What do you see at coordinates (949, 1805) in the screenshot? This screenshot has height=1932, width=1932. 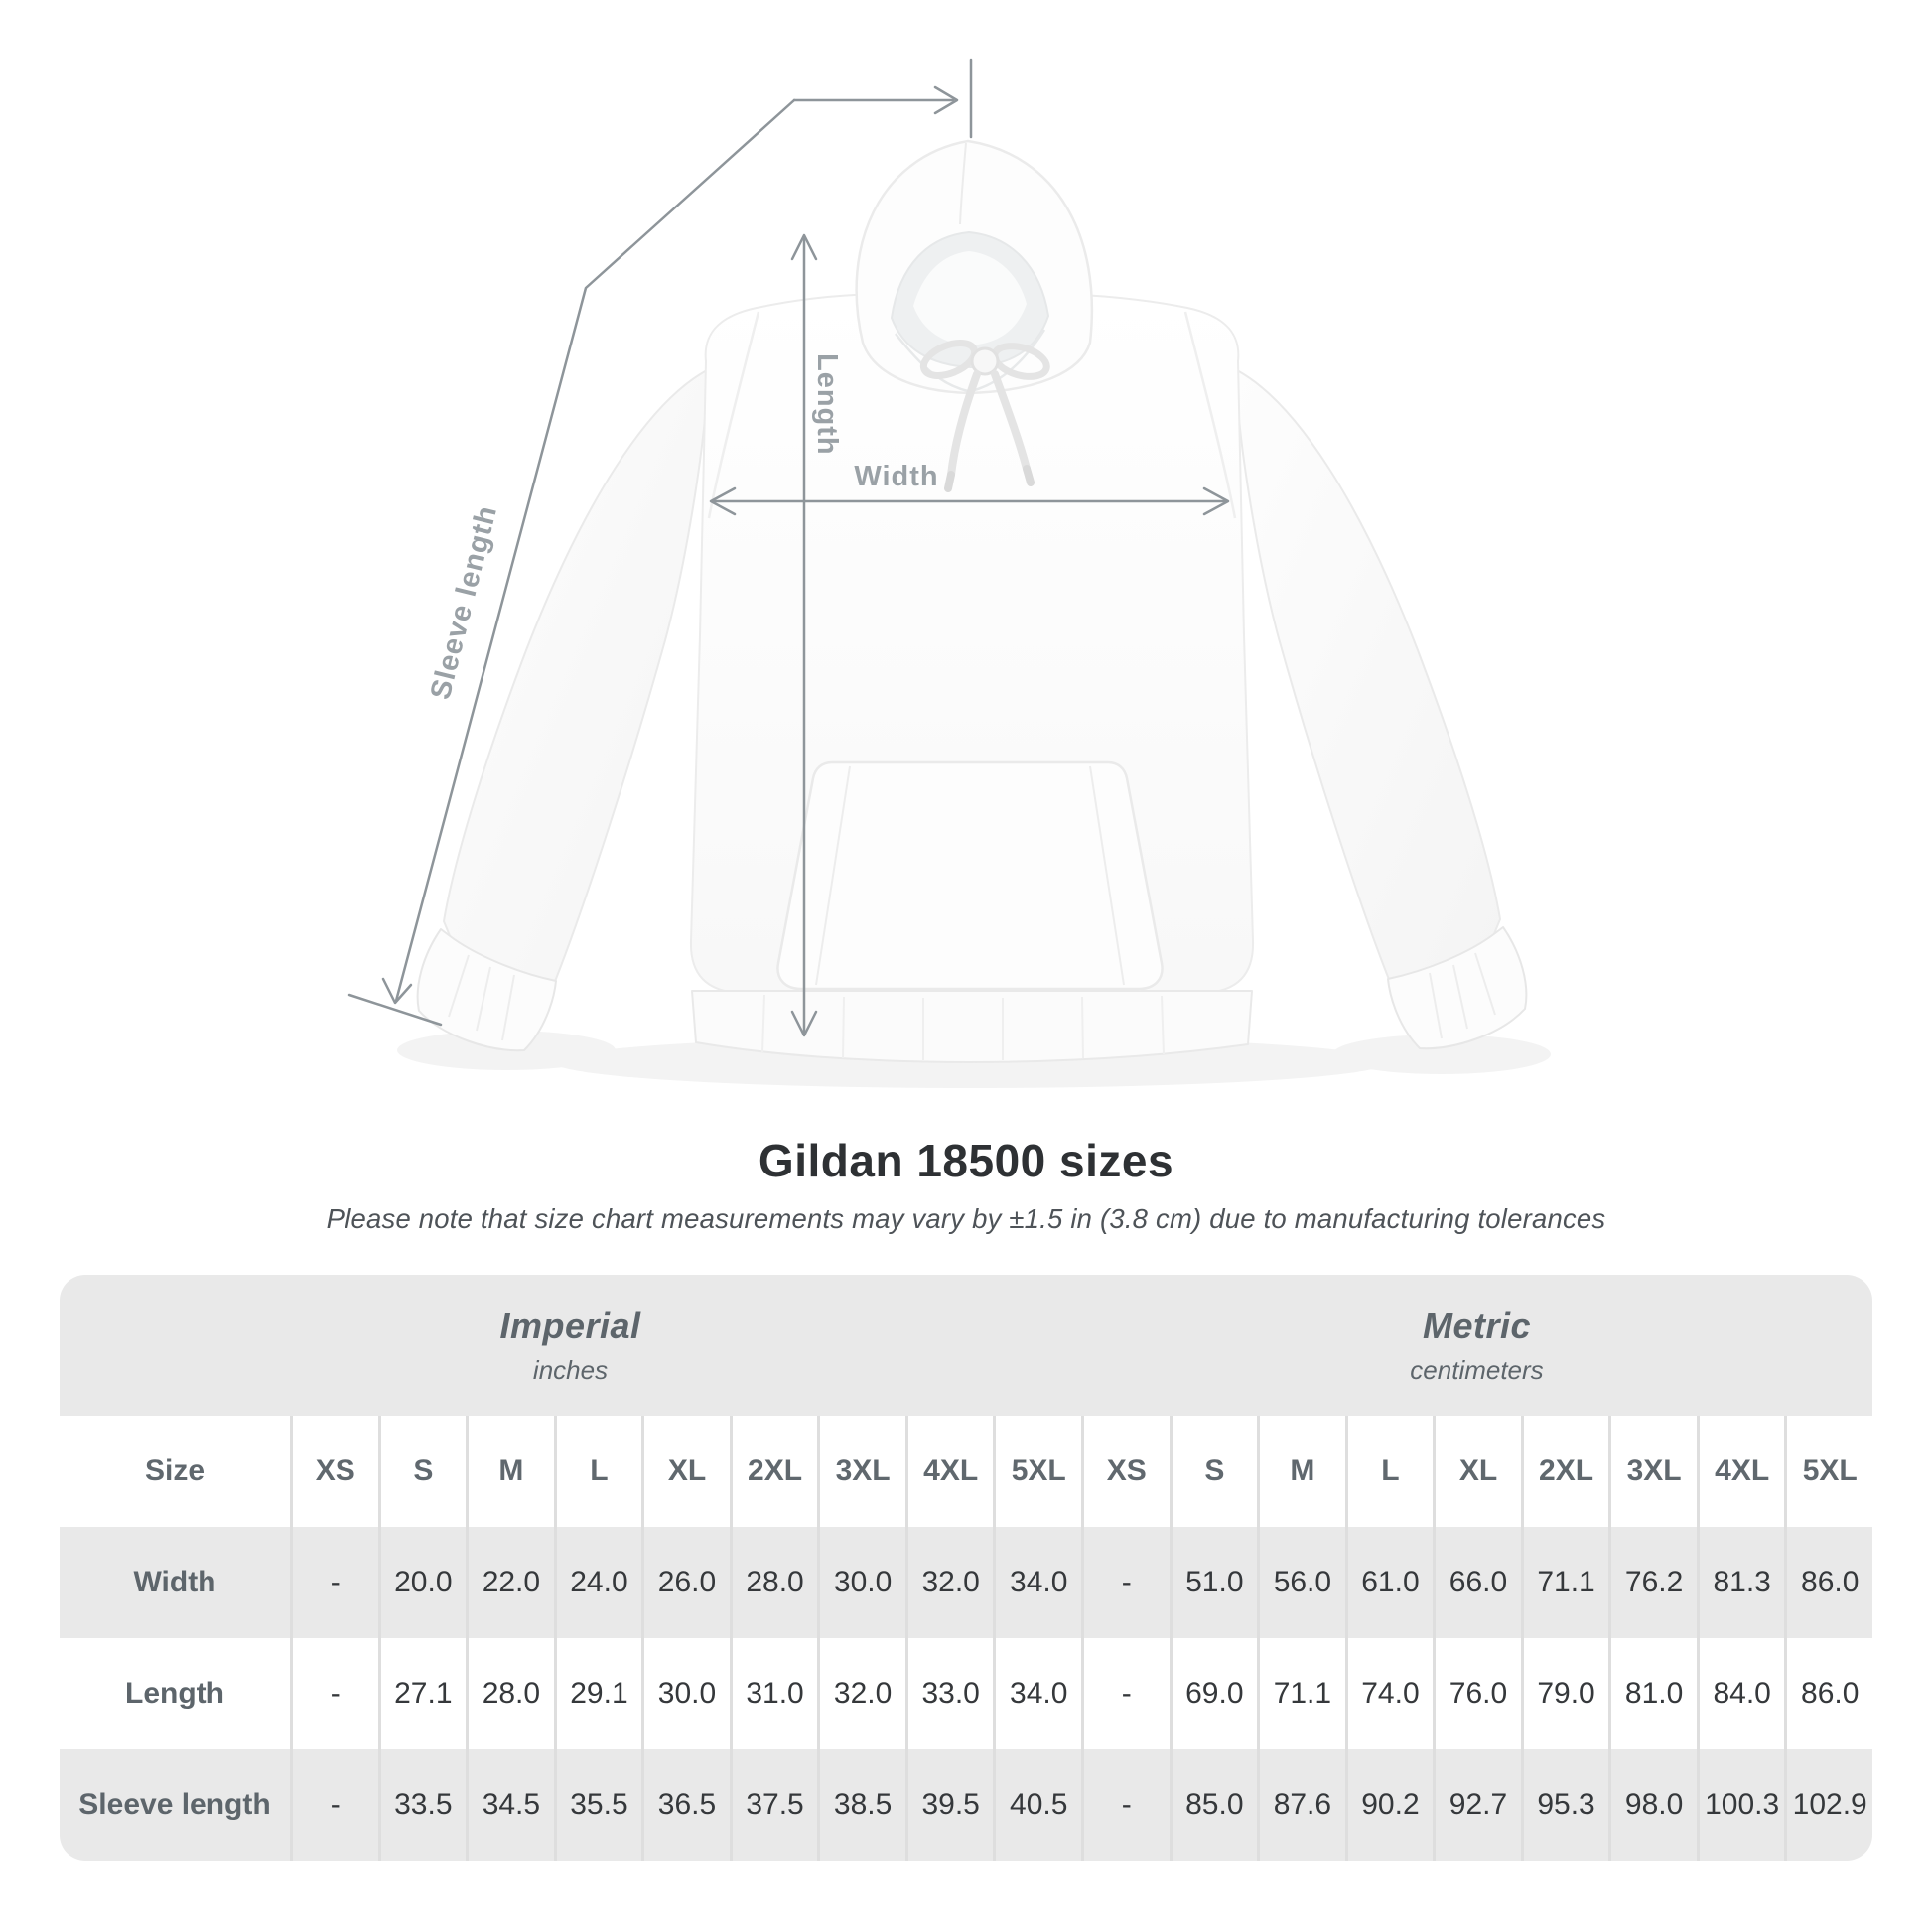 I see `value-cell: 39.5` at bounding box center [949, 1805].